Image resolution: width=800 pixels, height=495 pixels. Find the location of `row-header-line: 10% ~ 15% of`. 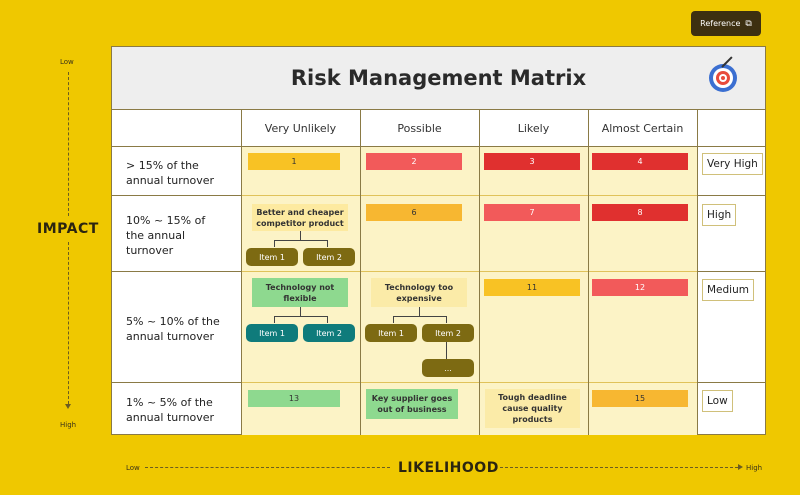

row-header-line: 10% ~ 15% of is located at coordinates (166, 220).